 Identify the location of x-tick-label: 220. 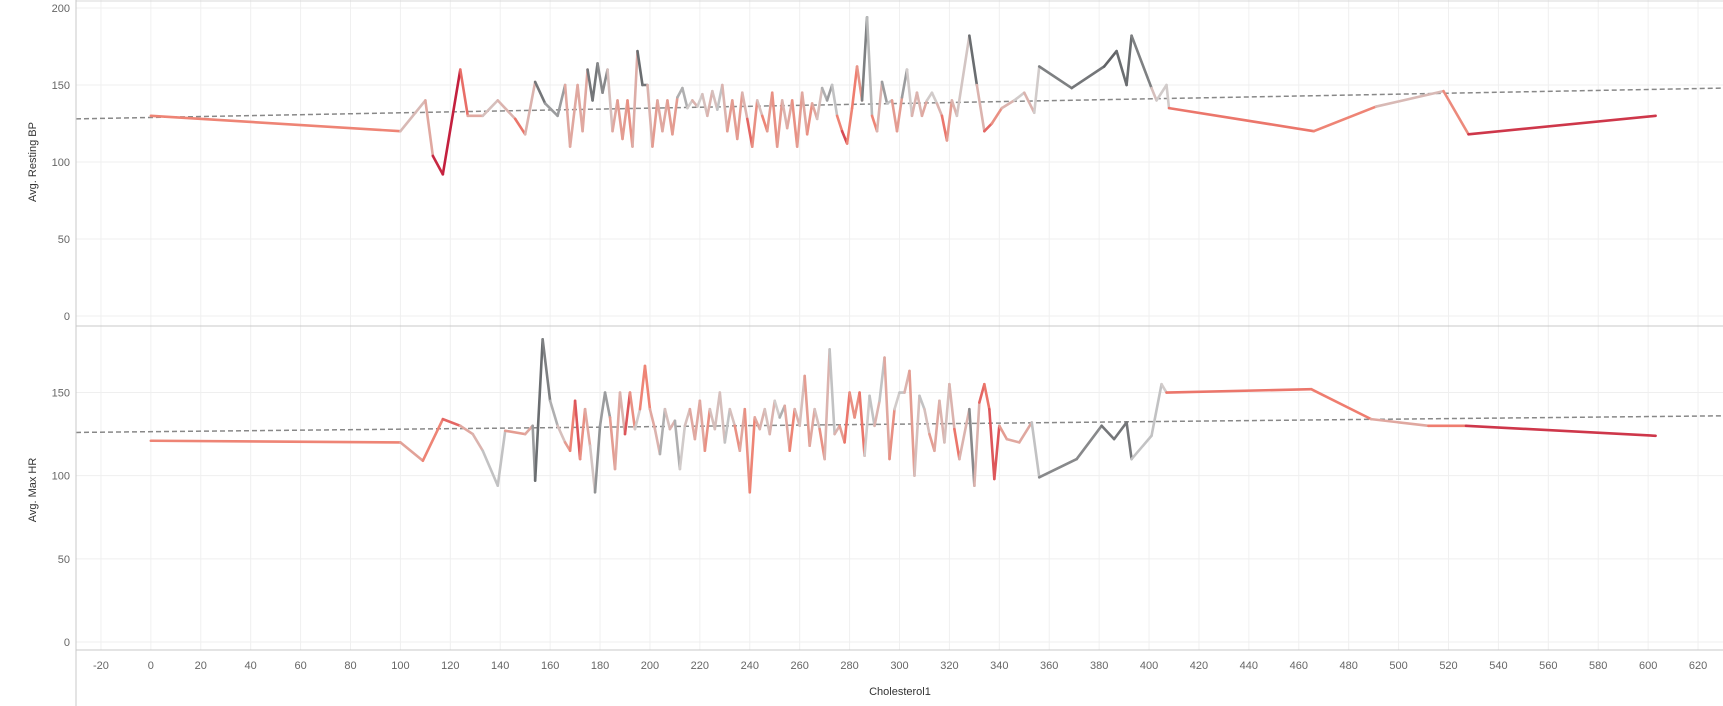
(700, 666).